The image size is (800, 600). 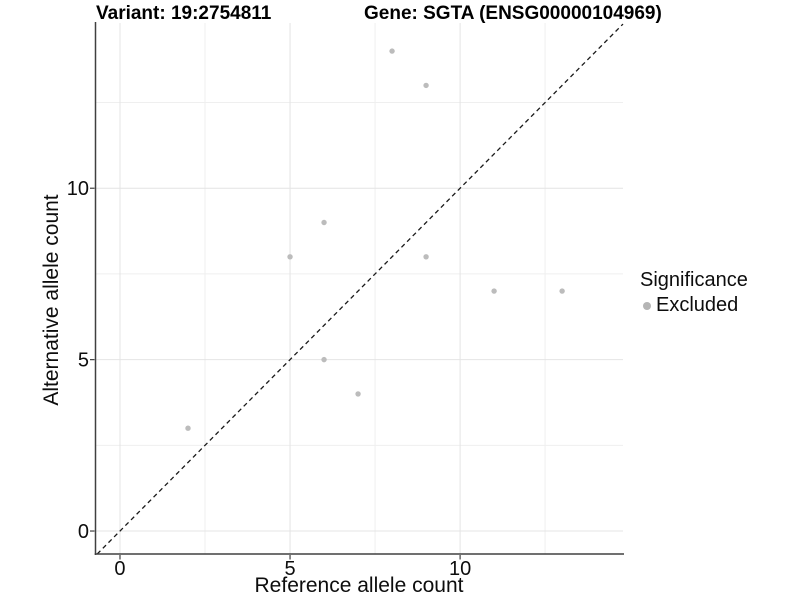 I want to click on legend-item-excluded: Excluded, so click(x=694, y=305).